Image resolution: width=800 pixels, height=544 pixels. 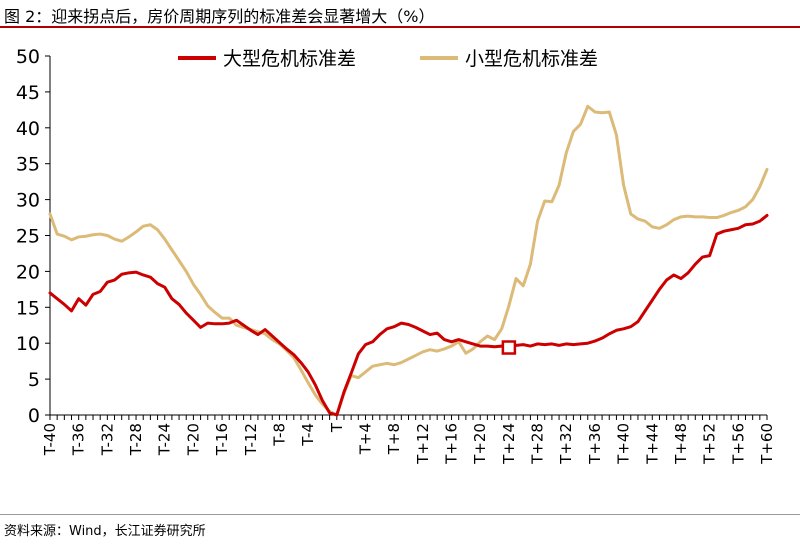 I want to click on y-tick-label: 15, so click(x=28, y=308).